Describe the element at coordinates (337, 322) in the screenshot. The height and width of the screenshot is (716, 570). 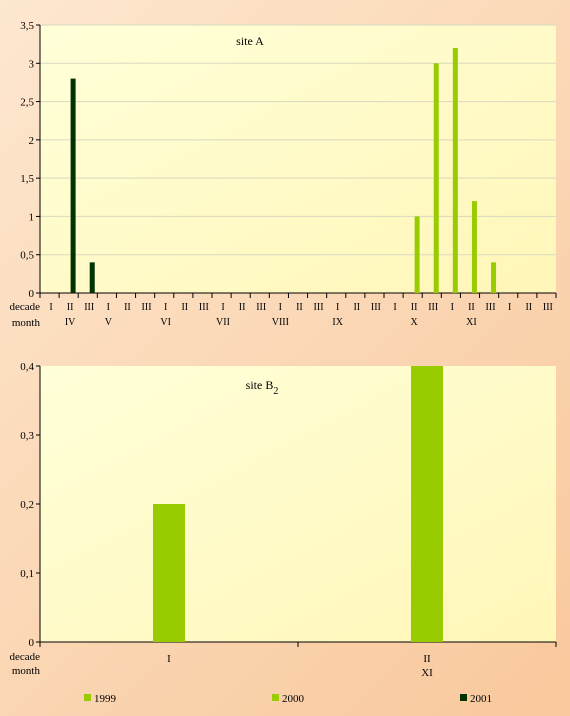
I see `month-label-a: IX` at that location.